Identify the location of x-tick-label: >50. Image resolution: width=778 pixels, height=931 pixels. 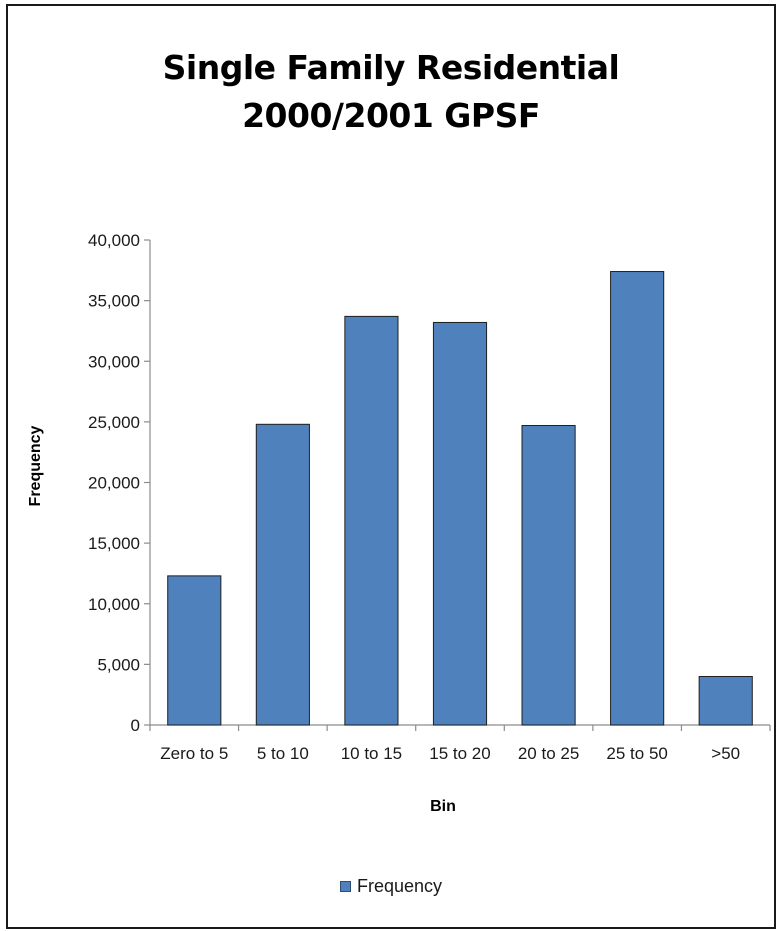
(725, 753).